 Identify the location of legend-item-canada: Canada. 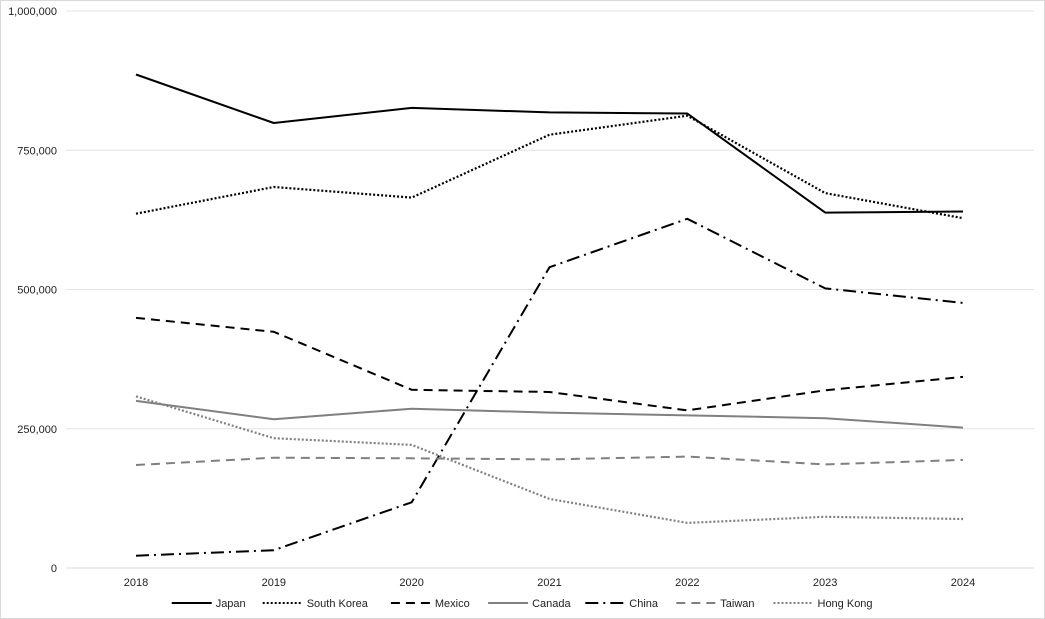
(530, 604).